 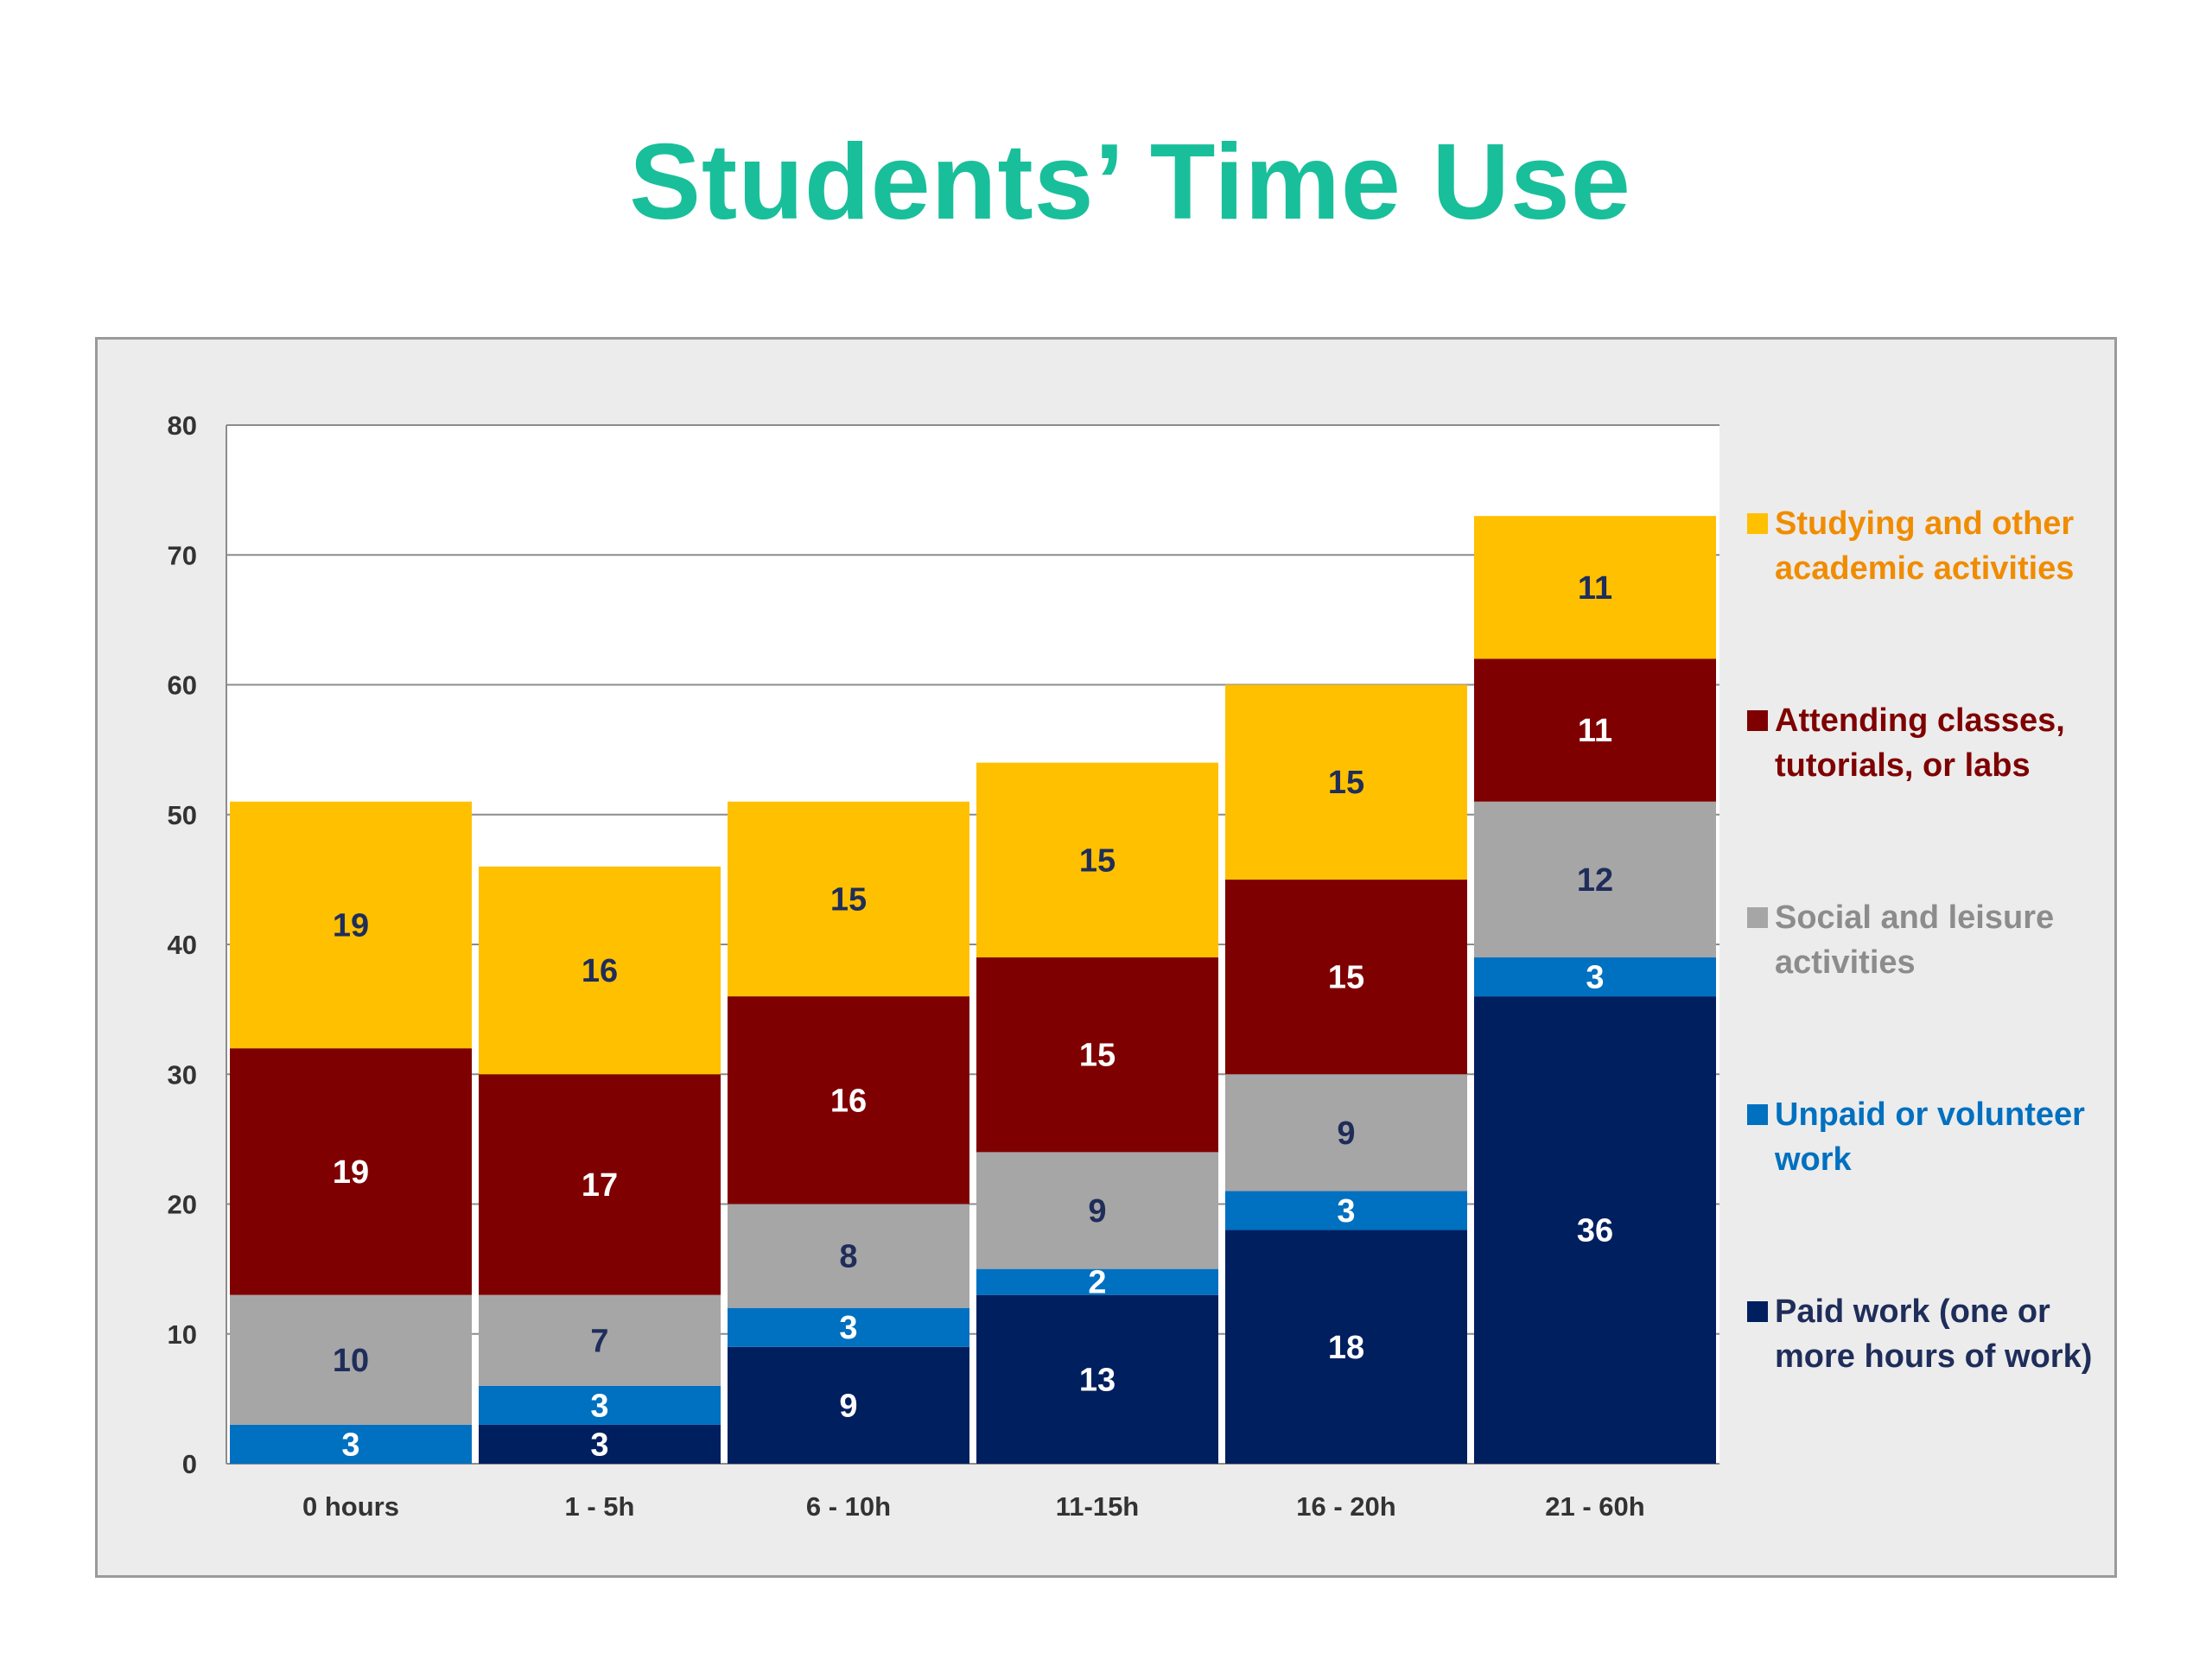 I want to click on data-label: 8, so click(x=848, y=1257).